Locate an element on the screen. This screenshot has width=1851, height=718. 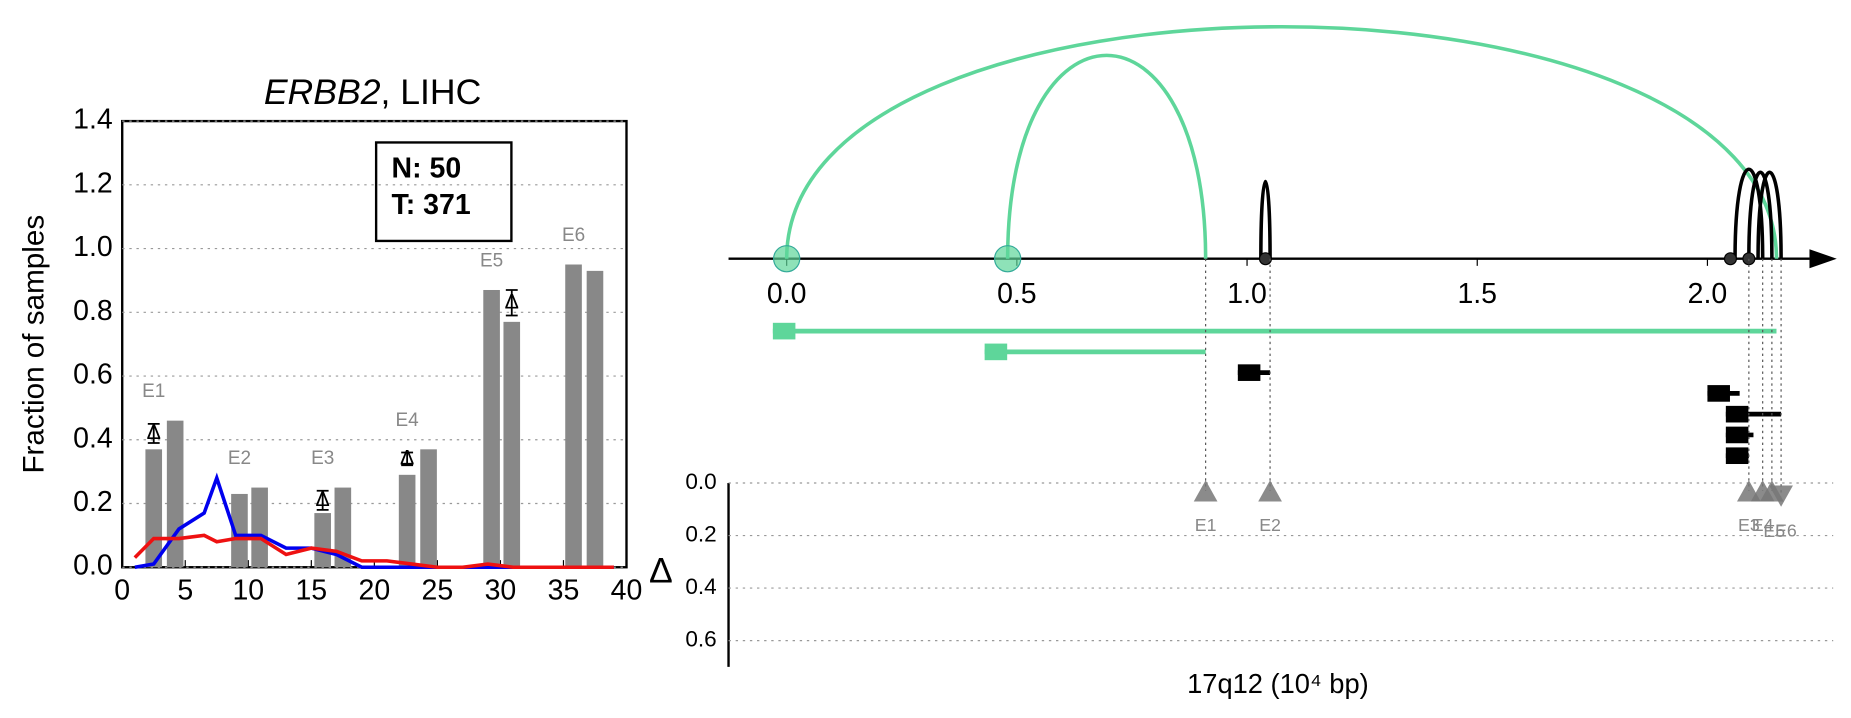
x-tick-label: 20 is located at coordinates (375, 591).